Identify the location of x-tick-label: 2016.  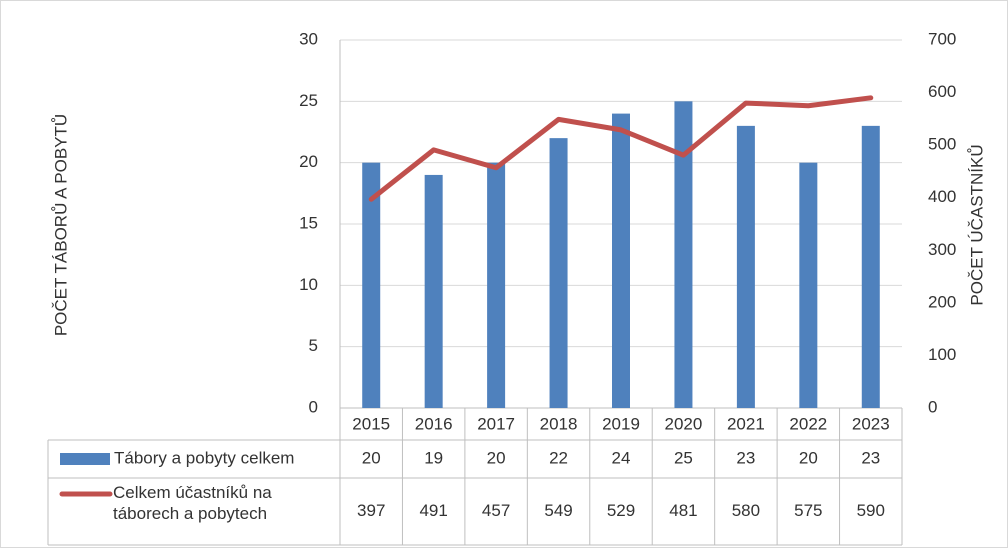
(434, 423).